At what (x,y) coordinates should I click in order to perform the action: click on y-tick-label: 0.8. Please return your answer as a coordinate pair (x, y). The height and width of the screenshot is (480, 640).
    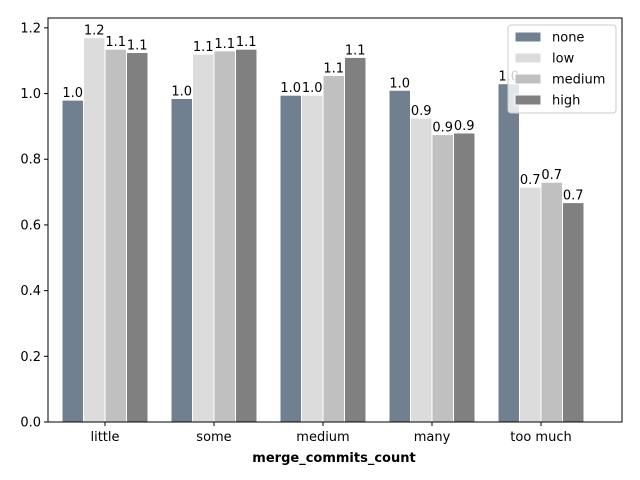
    Looking at the image, I should click on (30, 160).